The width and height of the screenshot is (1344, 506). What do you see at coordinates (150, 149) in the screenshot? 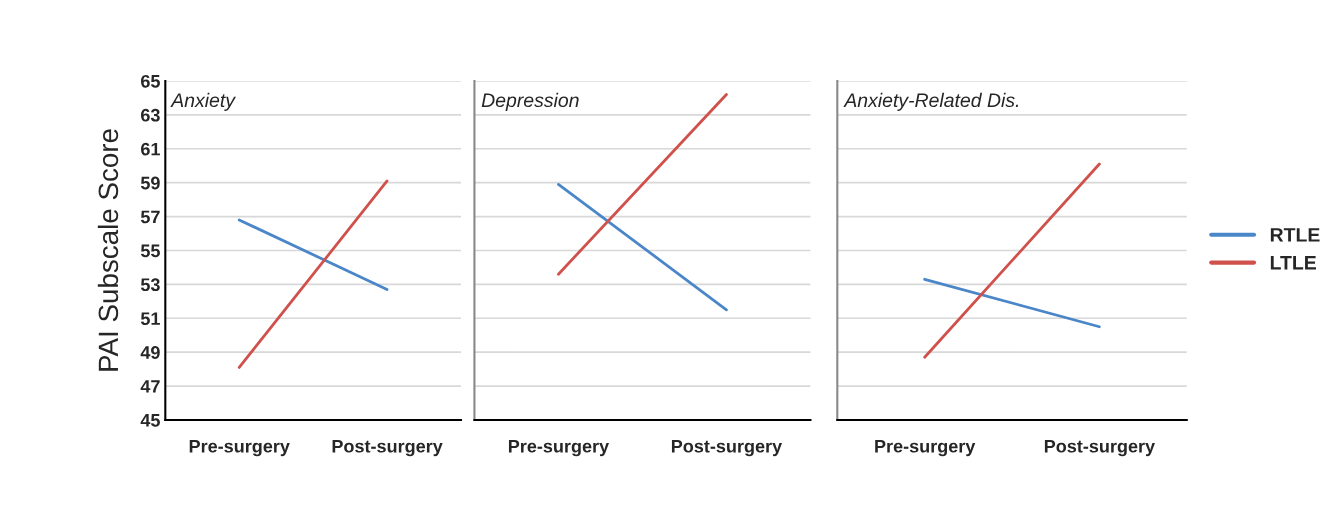
I see `y-tick-label: 61` at bounding box center [150, 149].